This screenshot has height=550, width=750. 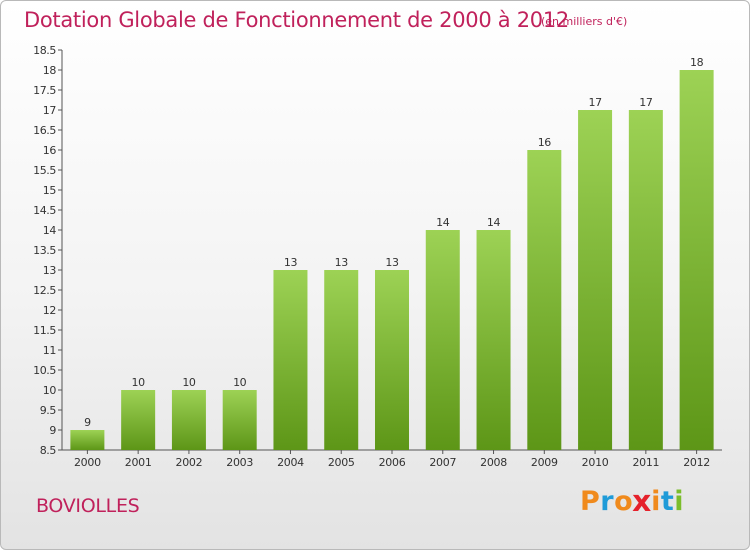 What do you see at coordinates (624, 501) in the screenshot?
I see `logo-letter: o` at bounding box center [624, 501].